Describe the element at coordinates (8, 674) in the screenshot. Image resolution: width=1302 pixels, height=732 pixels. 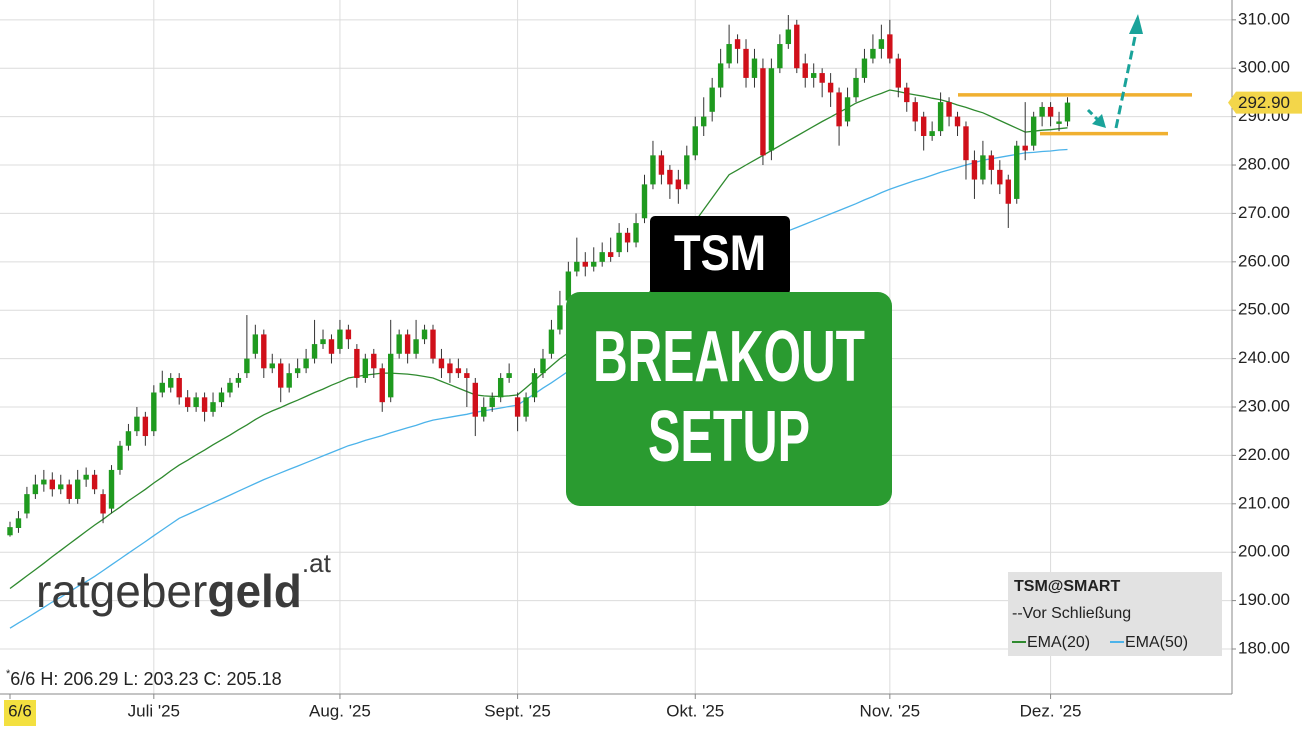
I see `info-marker: *` at that location.